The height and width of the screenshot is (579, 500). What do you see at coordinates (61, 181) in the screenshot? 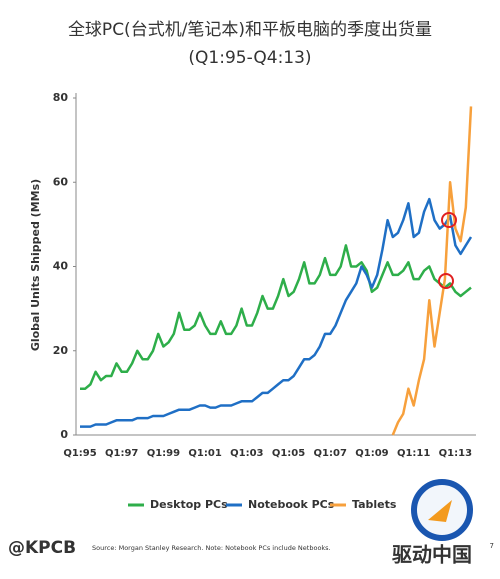
I see `y-tick-label: 60` at bounding box center [61, 181].